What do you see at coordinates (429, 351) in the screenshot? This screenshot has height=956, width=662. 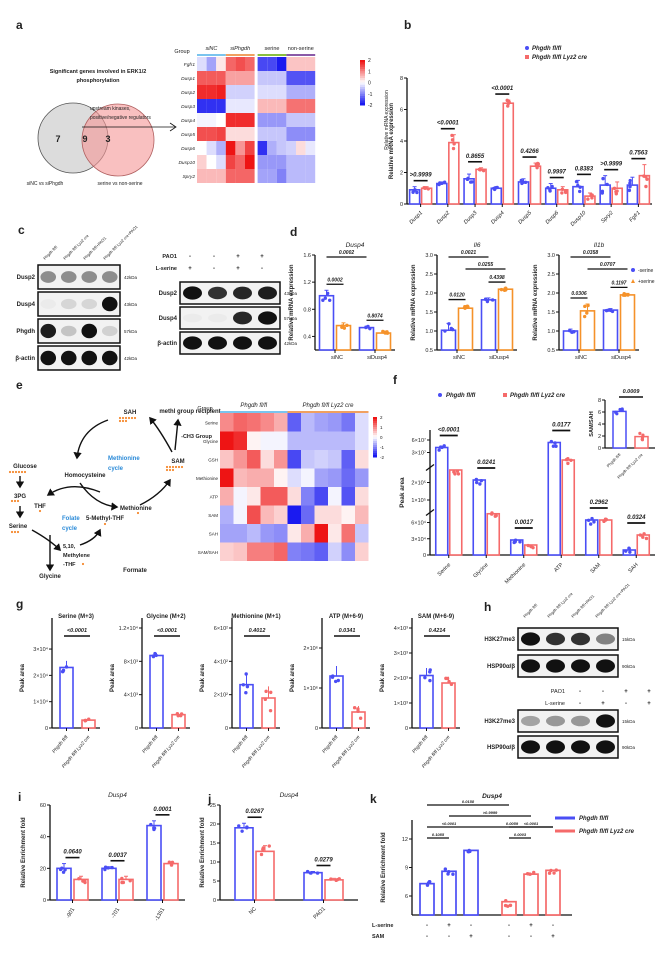 I see `y-tick-label: 0.5` at bounding box center [429, 351].